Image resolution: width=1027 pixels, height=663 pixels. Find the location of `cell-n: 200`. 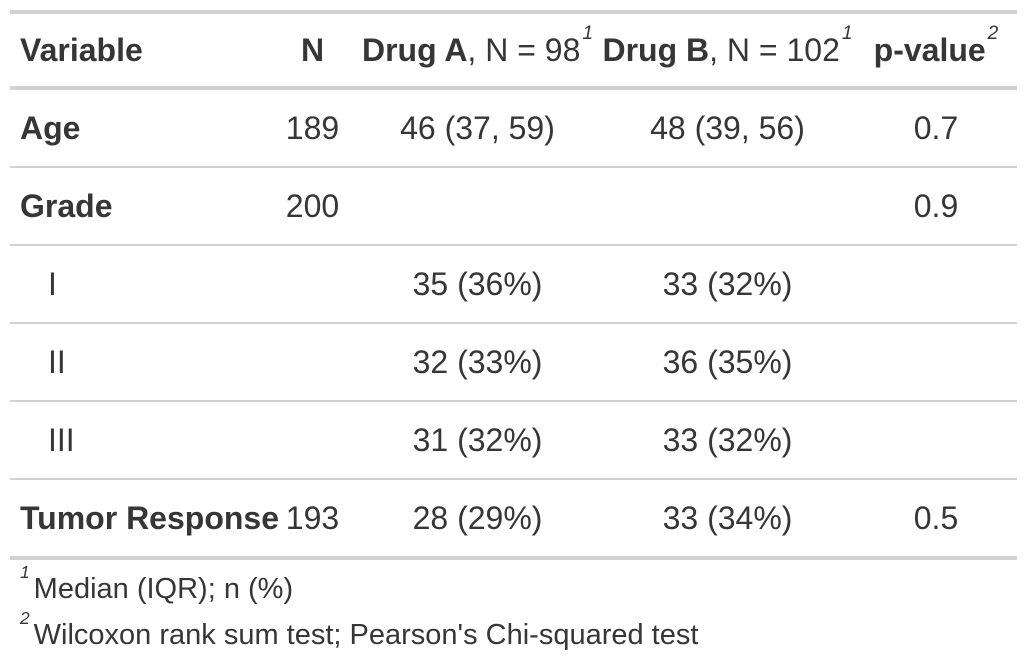

cell-n: 200 is located at coordinates (312, 206).